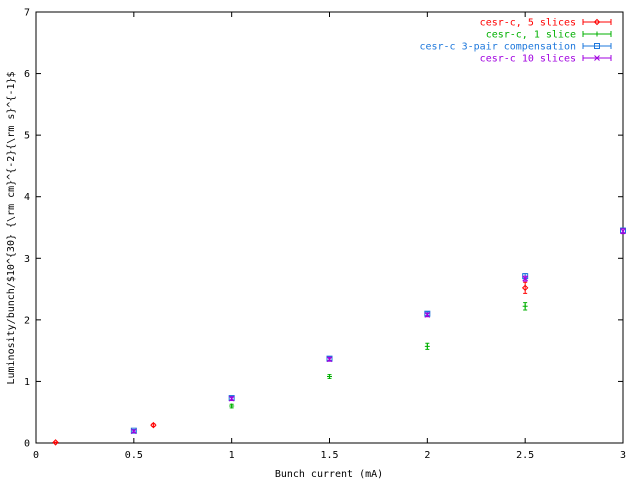 Image resolution: width=640 pixels, height=480 pixels. What do you see at coordinates (27, 197) in the screenshot?
I see `y-tick-label: 4` at bounding box center [27, 197].